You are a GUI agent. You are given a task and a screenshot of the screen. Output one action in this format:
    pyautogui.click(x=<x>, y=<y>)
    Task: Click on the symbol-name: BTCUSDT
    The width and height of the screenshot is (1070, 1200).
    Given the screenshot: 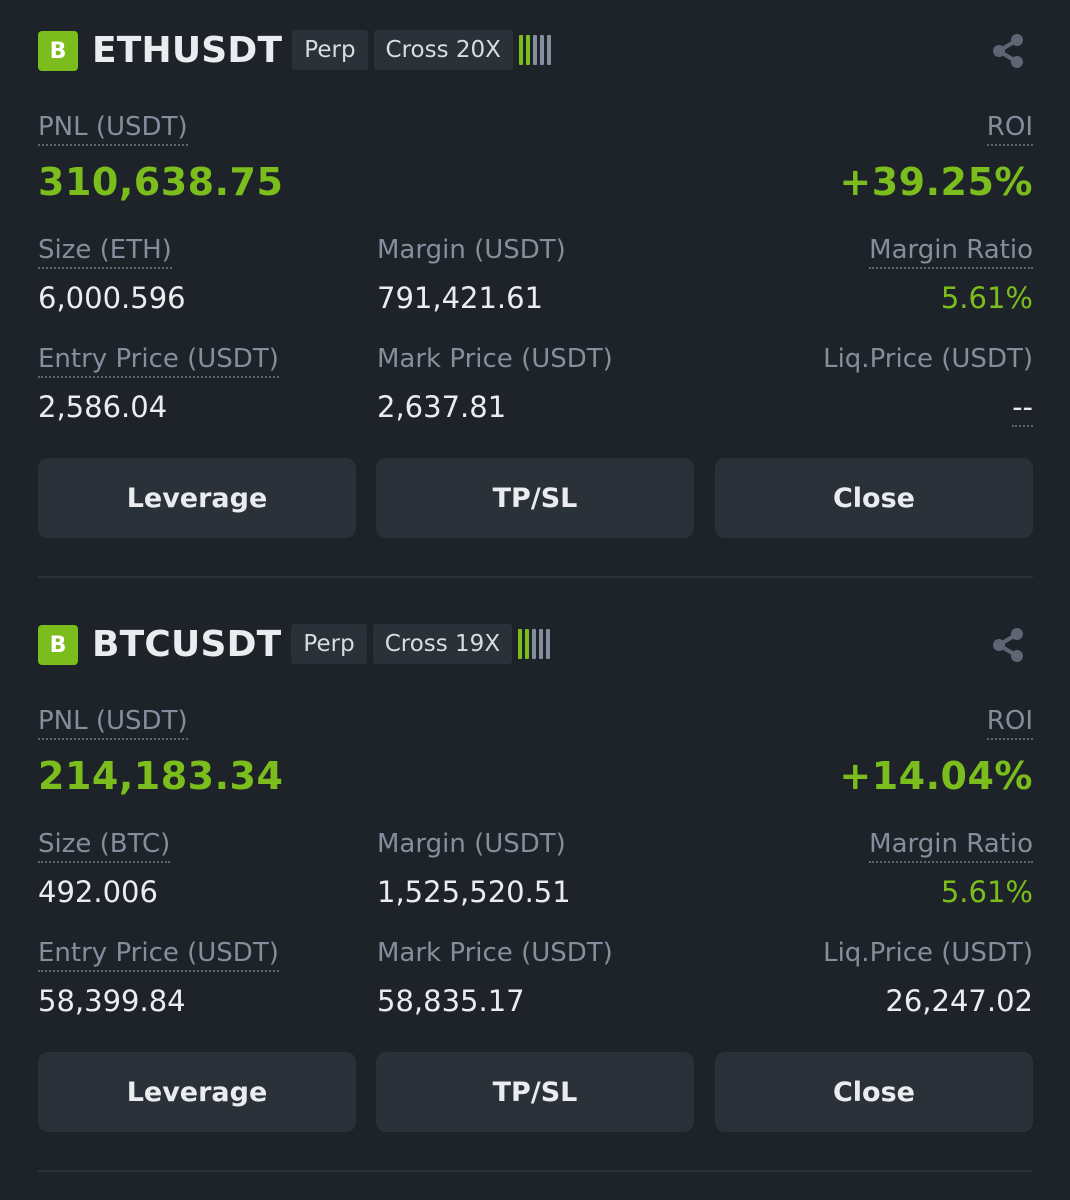 What is the action you would take?
    pyautogui.click(x=187, y=644)
    